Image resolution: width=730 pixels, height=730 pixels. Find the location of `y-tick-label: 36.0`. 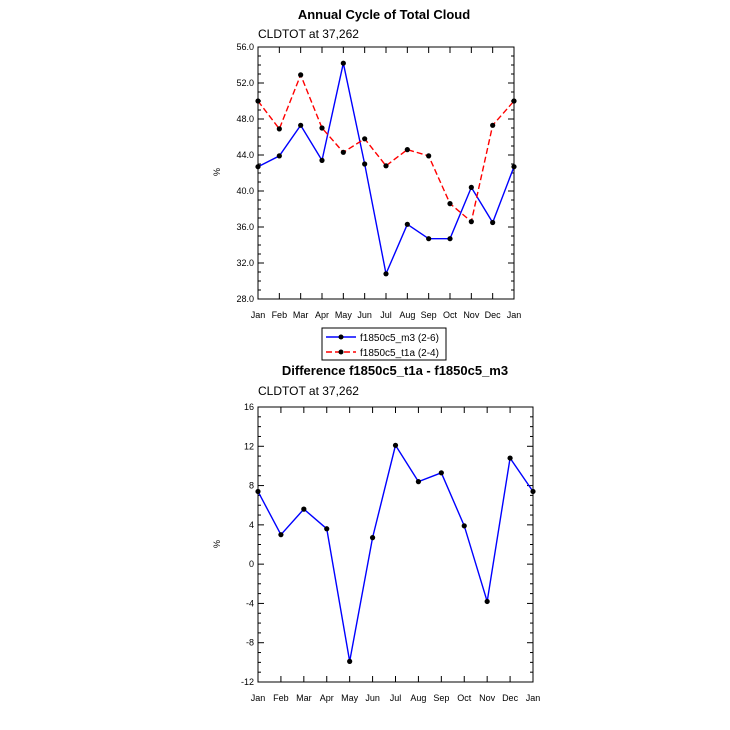

y-tick-label: 36.0 is located at coordinates (245, 227).